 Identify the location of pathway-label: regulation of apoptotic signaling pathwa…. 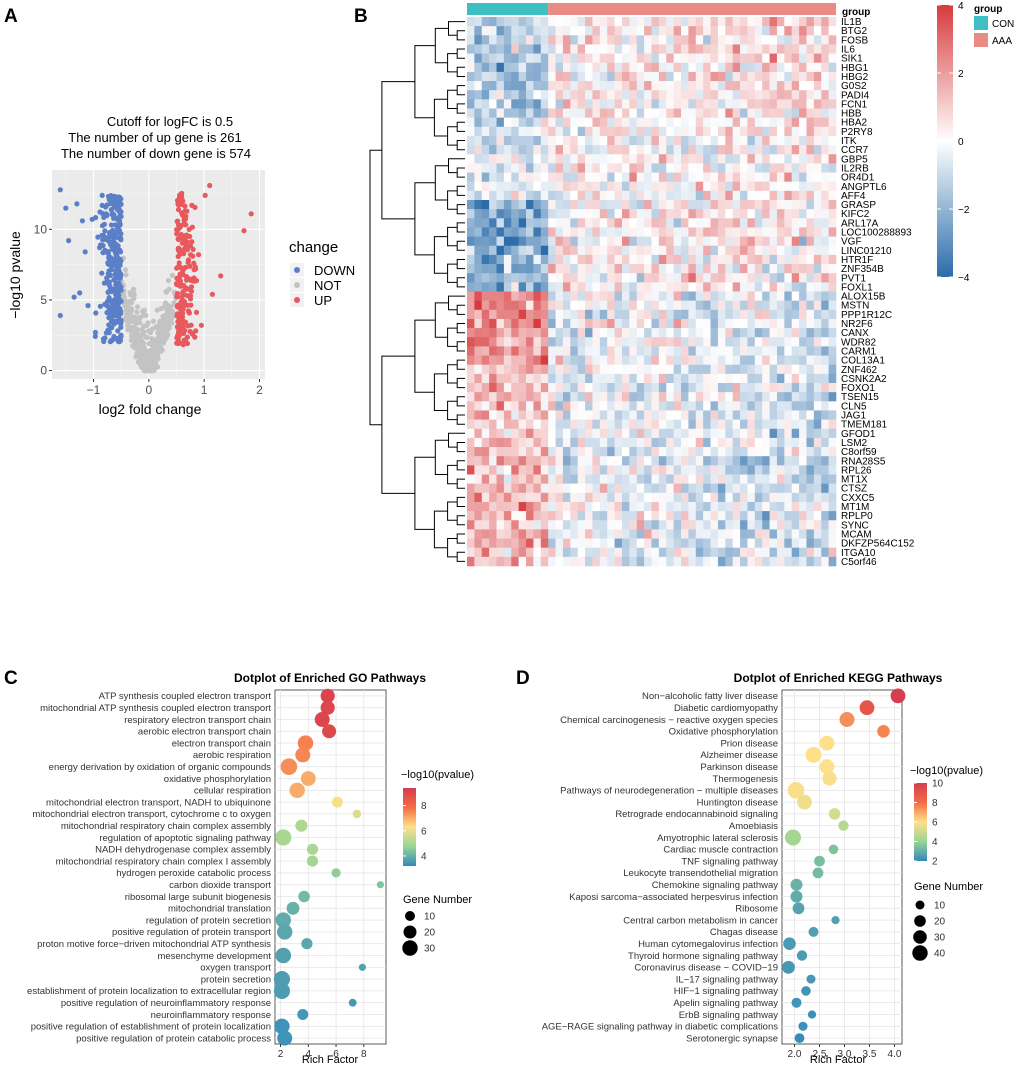
(185, 838).